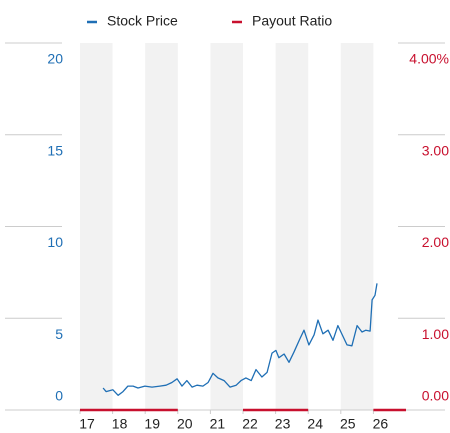 Image resolution: width=450 pixels, height=433 pixels. Describe the element at coordinates (218, 424) in the screenshot. I see `x-tick-label: 21` at that location.